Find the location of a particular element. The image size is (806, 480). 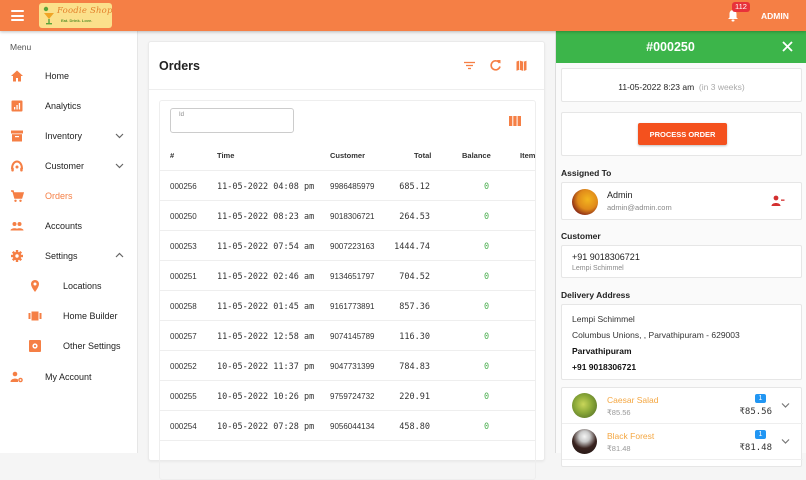

drink-glass-icon is located at coordinates (48, 15).